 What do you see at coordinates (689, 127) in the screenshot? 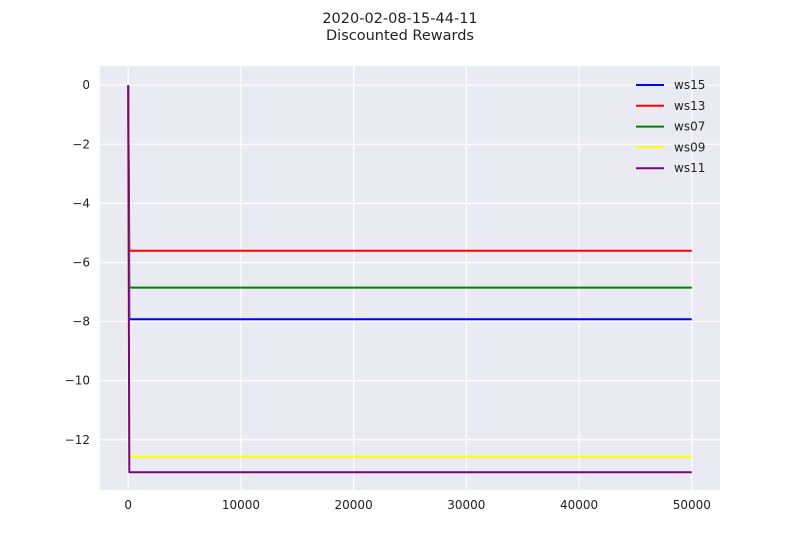
I see `legend-label-ws07: ws07` at bounding box center [689, 127].